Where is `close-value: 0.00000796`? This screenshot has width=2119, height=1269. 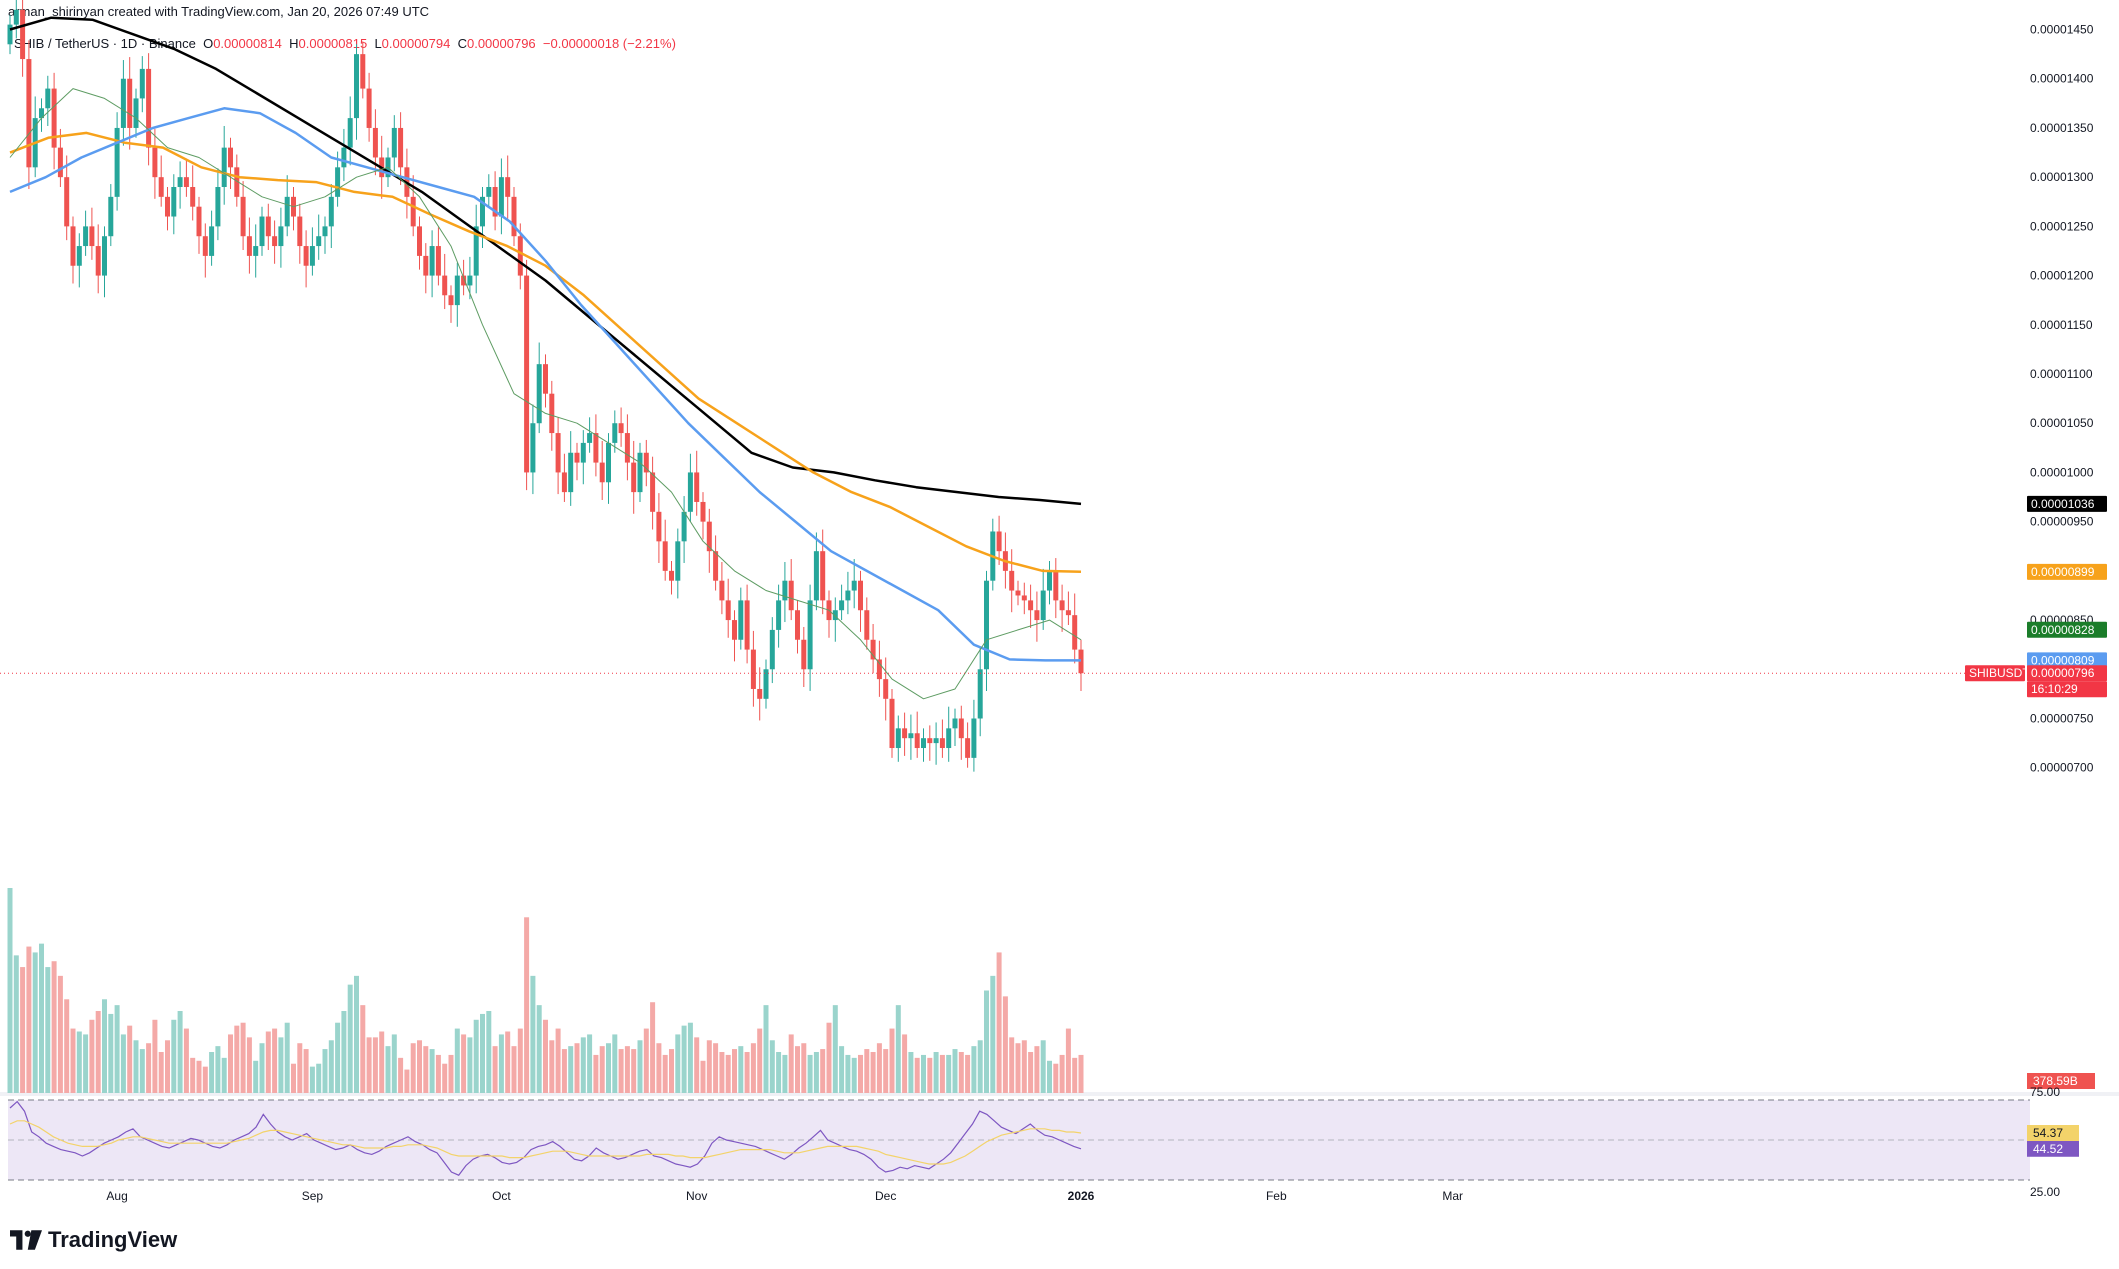
close-value: 0.00000796 is located at coordinates (501, 43).